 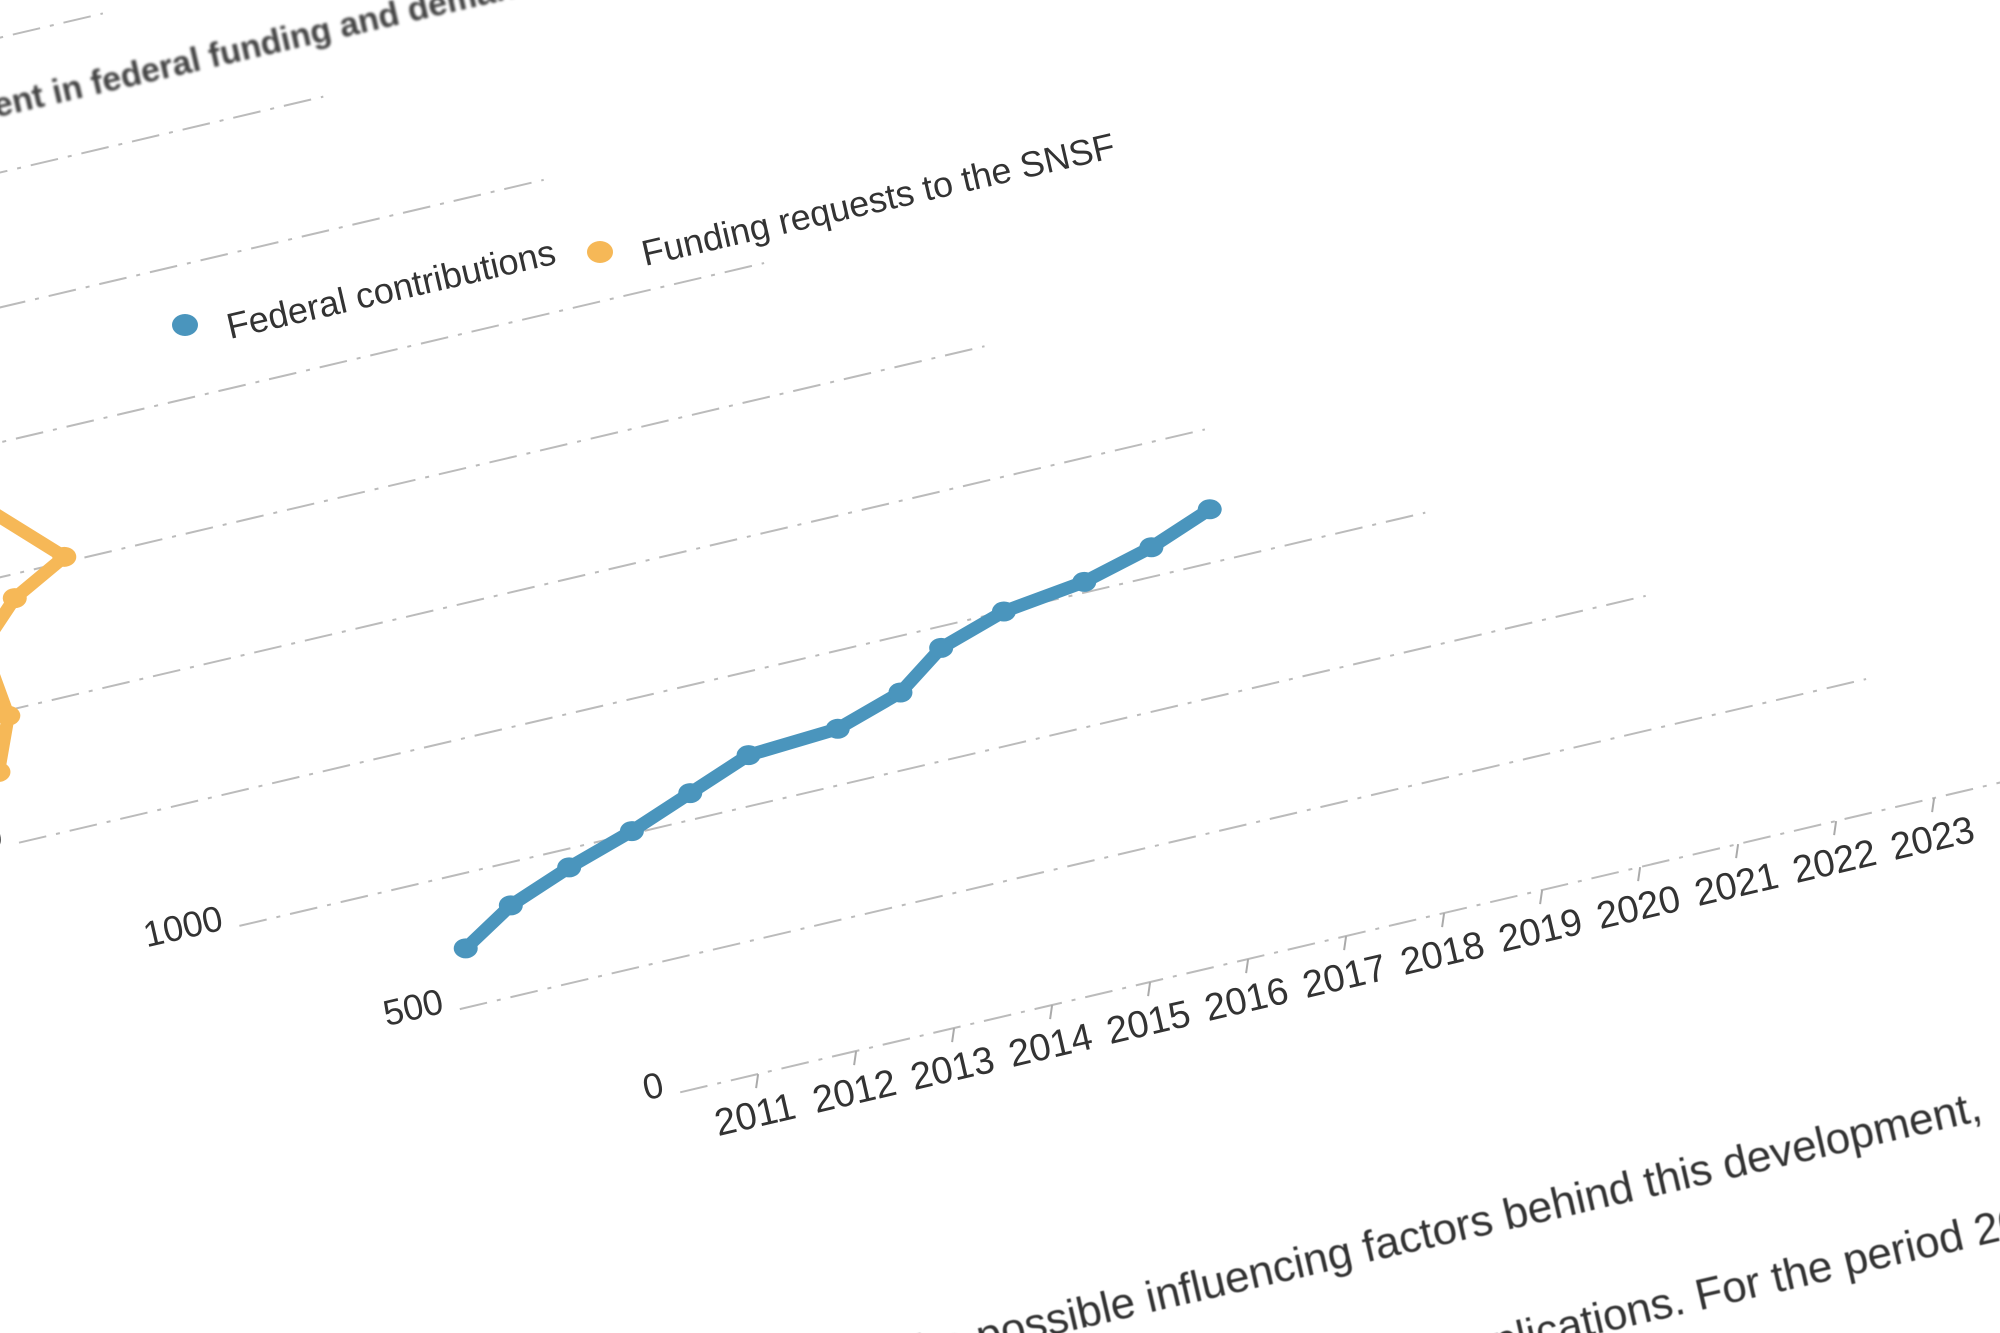 What do you see at coordinates (1443, 954) in the screenshot?
I see `x-tick-label: 2018` at bounding box center [1443, 954].